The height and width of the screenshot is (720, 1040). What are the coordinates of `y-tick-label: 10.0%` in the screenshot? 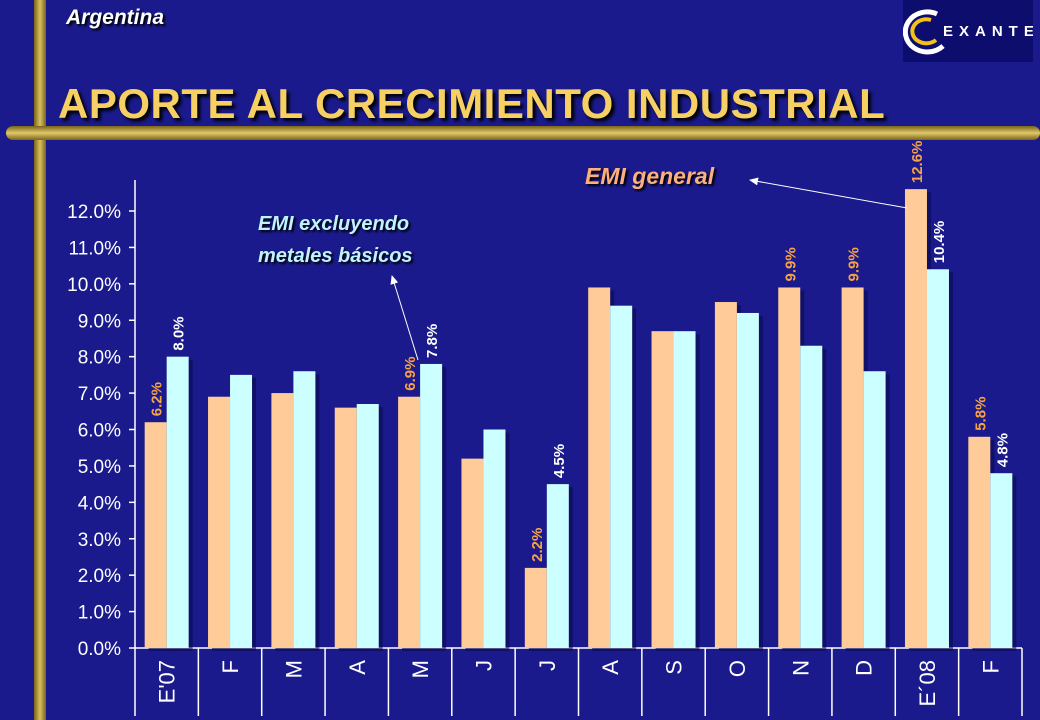 It's located at (94, 285).